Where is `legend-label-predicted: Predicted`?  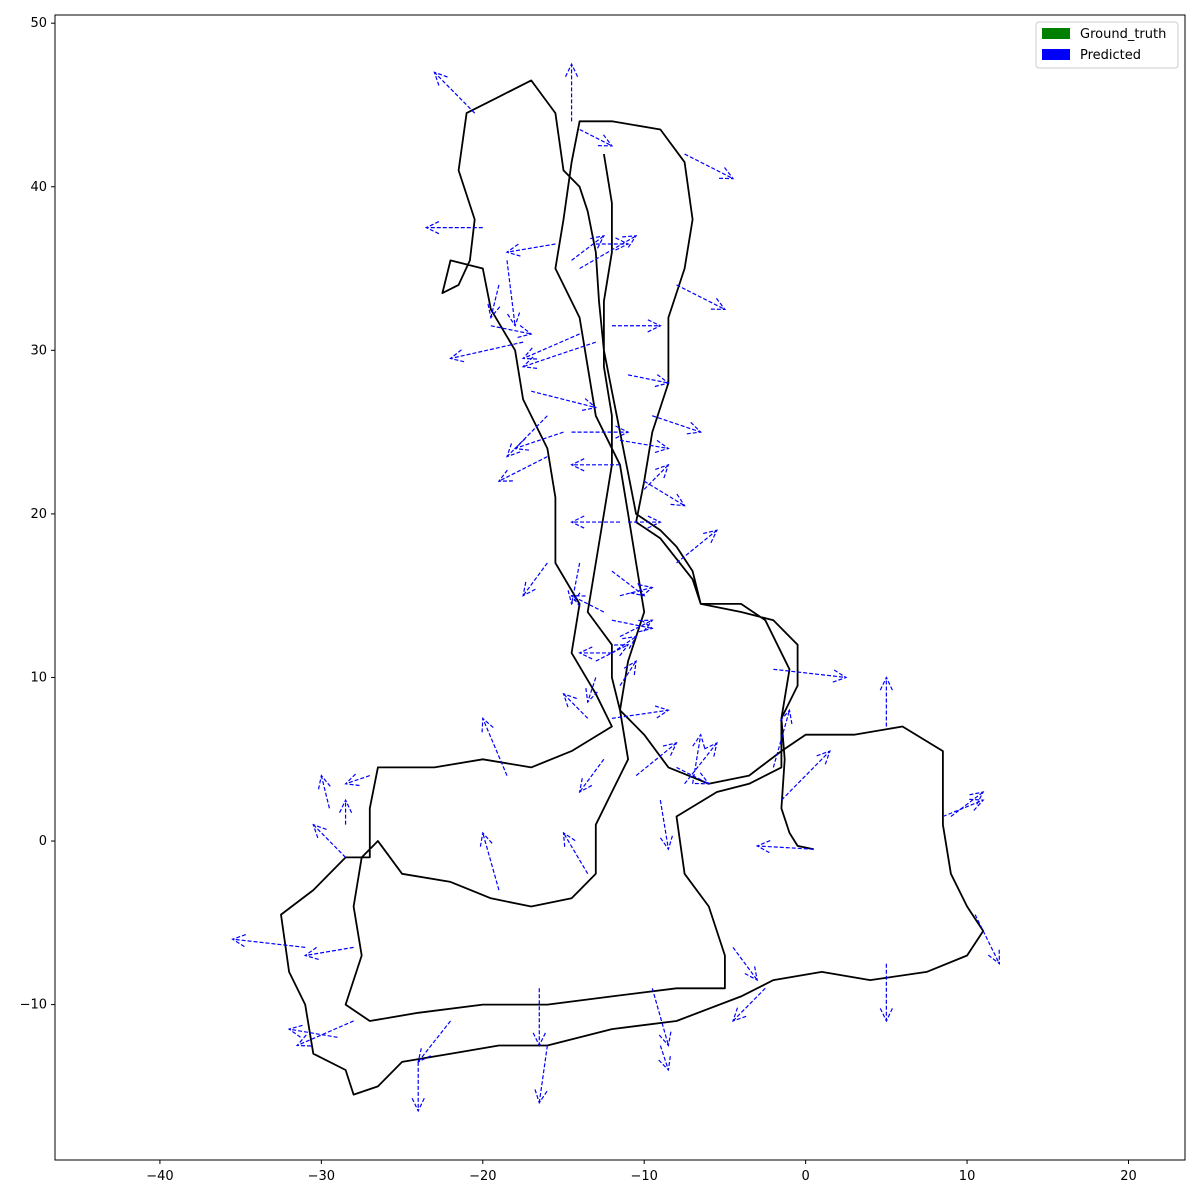 legend-label-predicted: Predicted is located at coordinates (1110, 55).